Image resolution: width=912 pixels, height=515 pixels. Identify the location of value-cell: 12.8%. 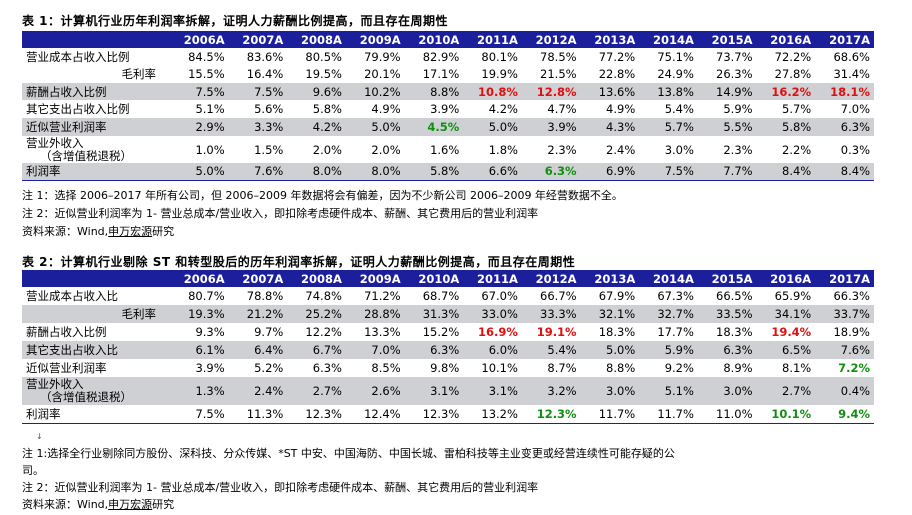
(551, 91).